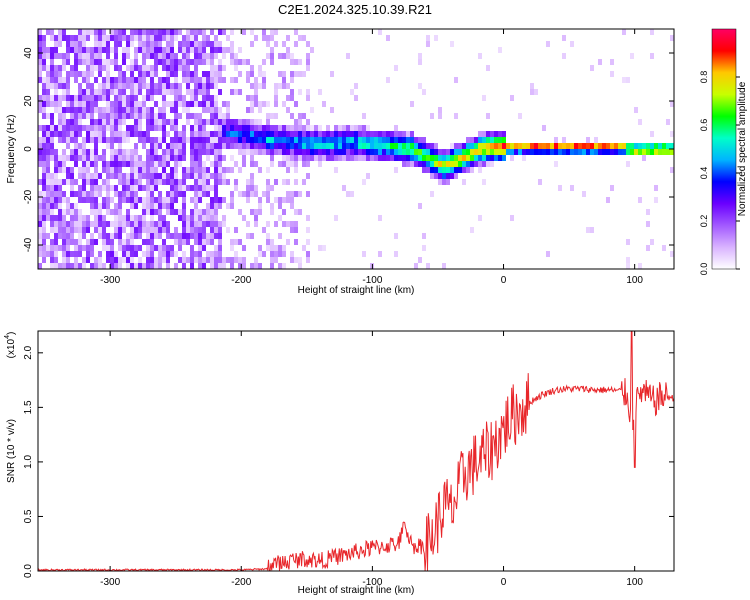  What do you see at coordinates (634, 582) in the screenshot?
I see `x-tick-label: 100` at bounding box center [634, 582].